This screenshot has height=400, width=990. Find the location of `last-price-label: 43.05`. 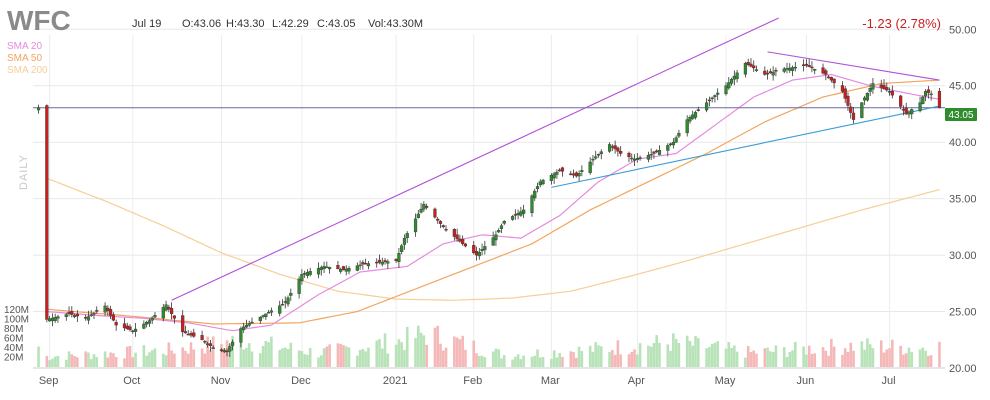

last-price-label: 43.05 is located at coordinates (960, 115).